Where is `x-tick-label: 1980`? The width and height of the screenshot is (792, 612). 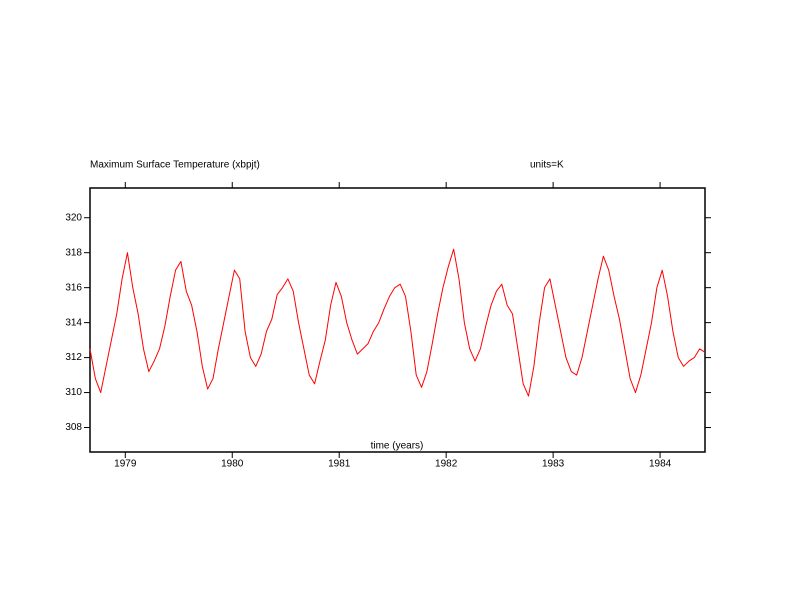 x-tick-label: 1980 is located at coordinates (232, 464).